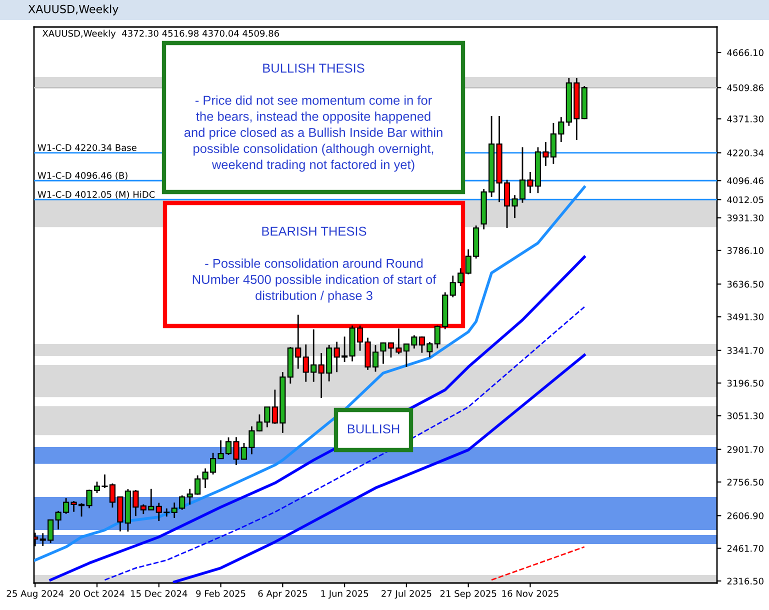  I want to click on y-tick-label: 3341.70, so click(745, 350).